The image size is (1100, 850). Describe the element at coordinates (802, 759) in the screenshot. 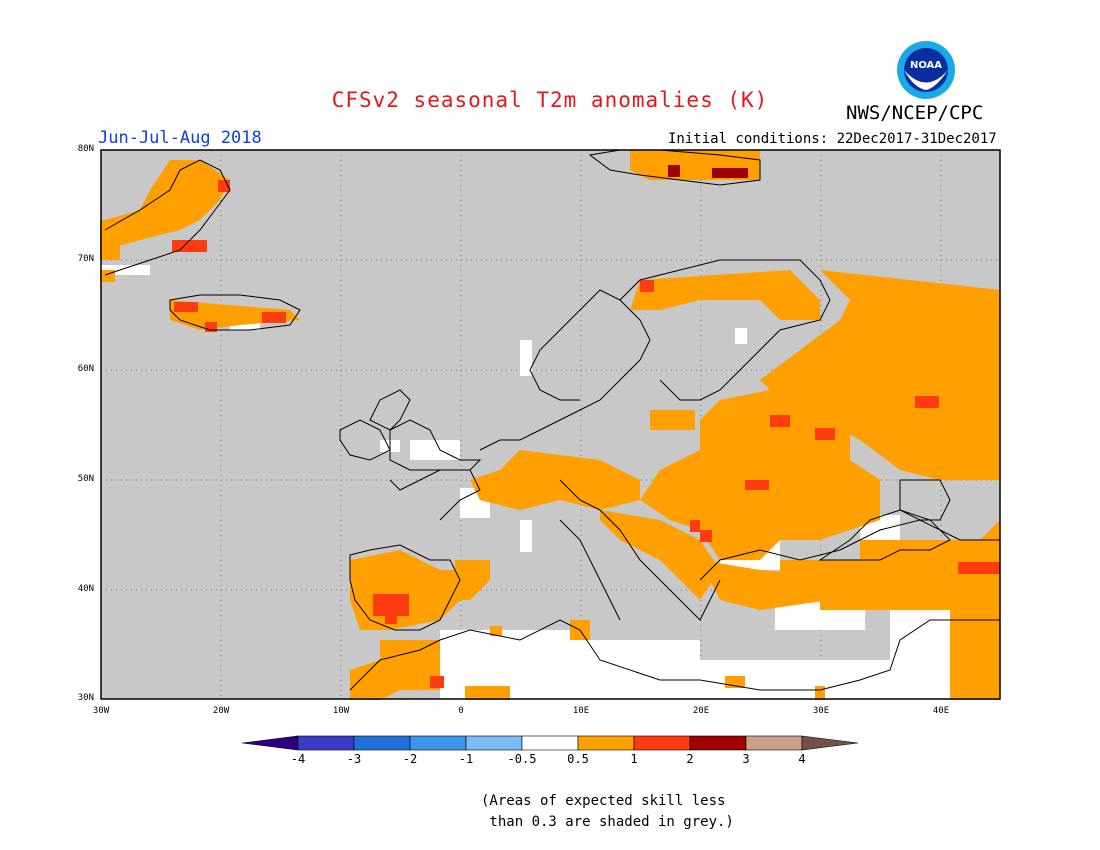

I see `colorbar-tick: 4` at that location.